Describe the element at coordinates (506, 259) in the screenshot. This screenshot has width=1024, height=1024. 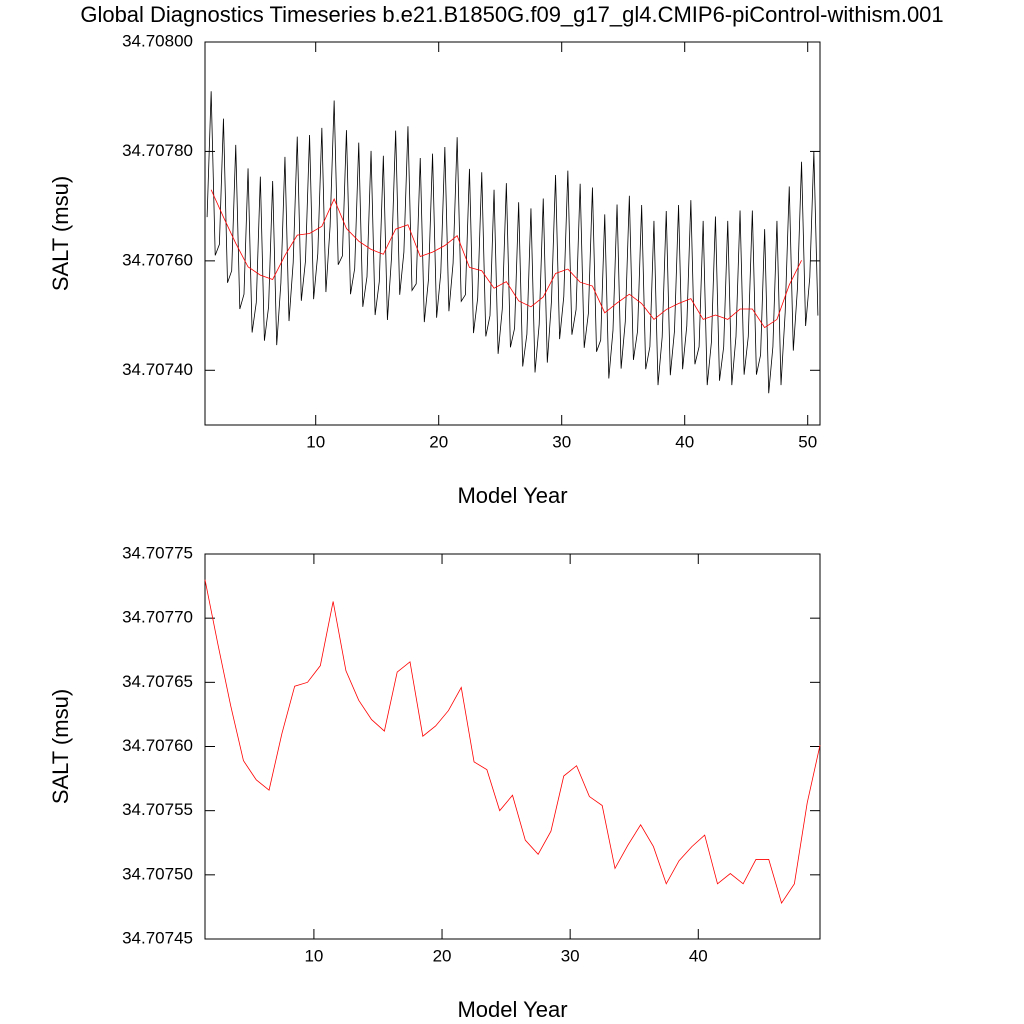
I see `series-line` at that location.